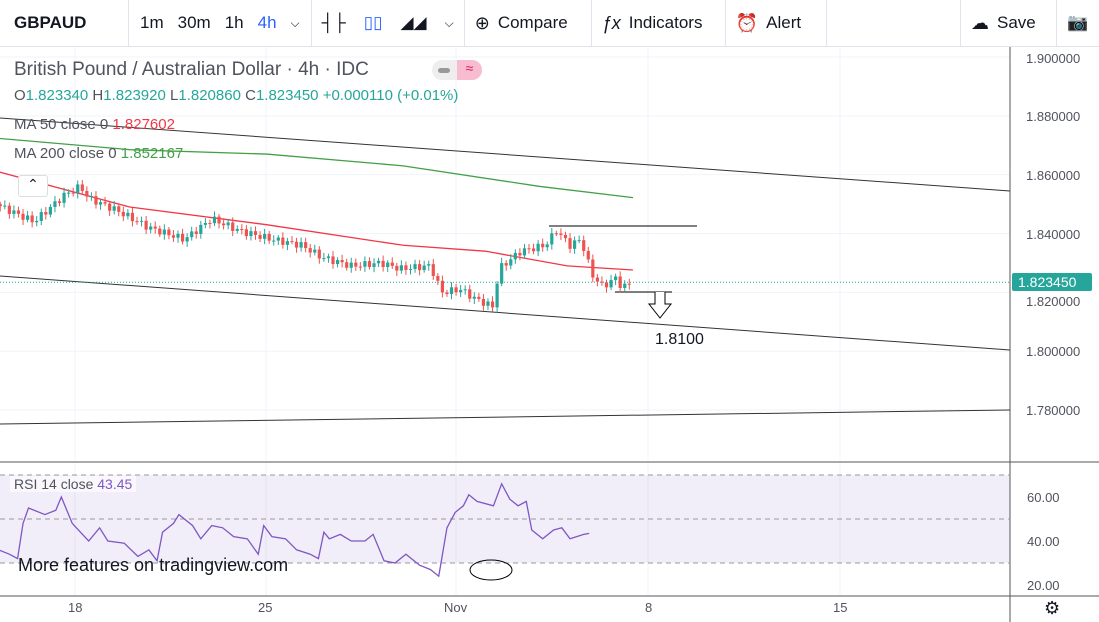 Image resolution: width=1099 pixels, height=622 pixels. Describe the element at coordinates (1053, 234) in the screenshot. I see `price-tick: 1.840000` at that location.